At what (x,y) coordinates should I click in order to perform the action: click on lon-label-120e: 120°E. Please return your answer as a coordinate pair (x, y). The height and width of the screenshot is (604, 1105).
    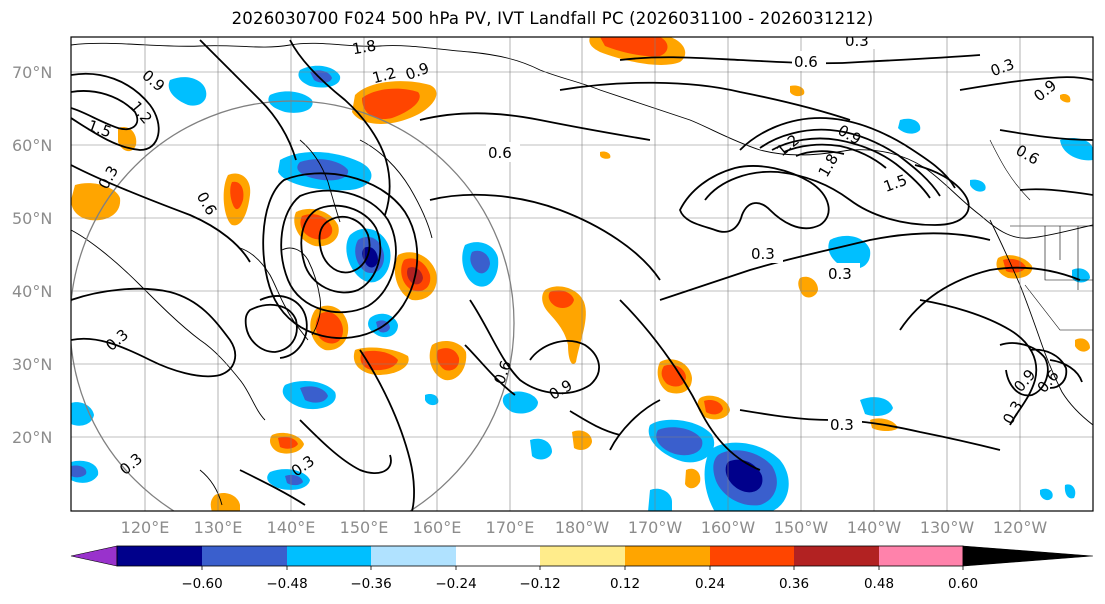
    Looking at the image, I should click on (145, 527).